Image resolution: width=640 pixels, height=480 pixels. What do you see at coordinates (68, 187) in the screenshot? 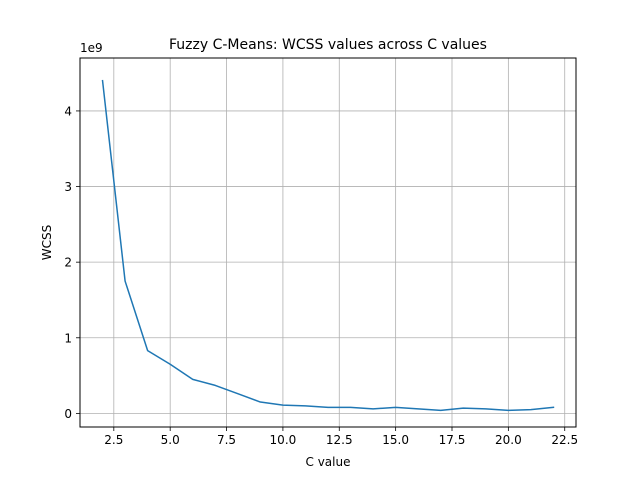
I see `y-tick-label: 3` at bounding box center [68, 187].